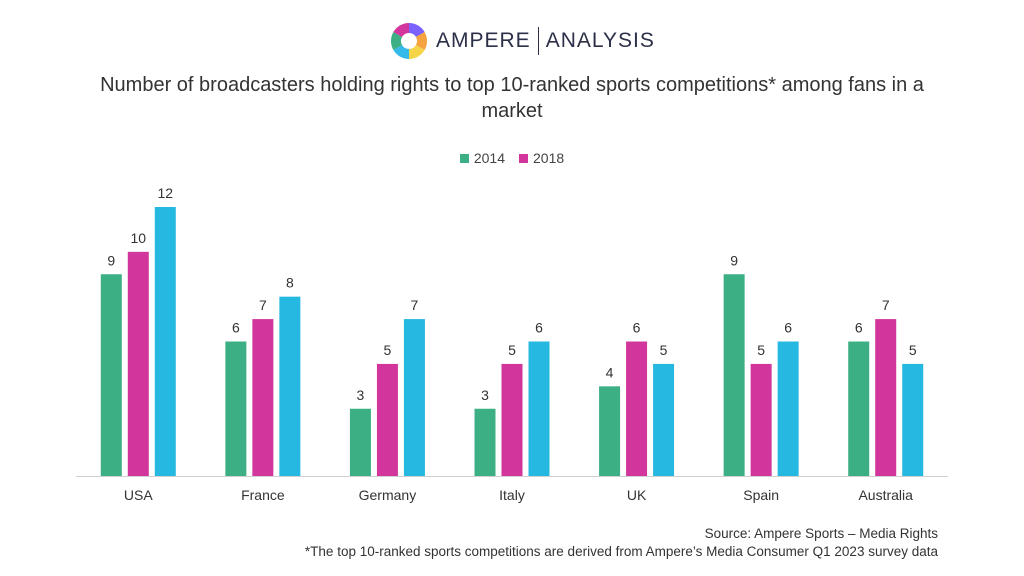 This screenshot has width=1024, height=576. I want to click on category-label: Germany, so click(388, 495).